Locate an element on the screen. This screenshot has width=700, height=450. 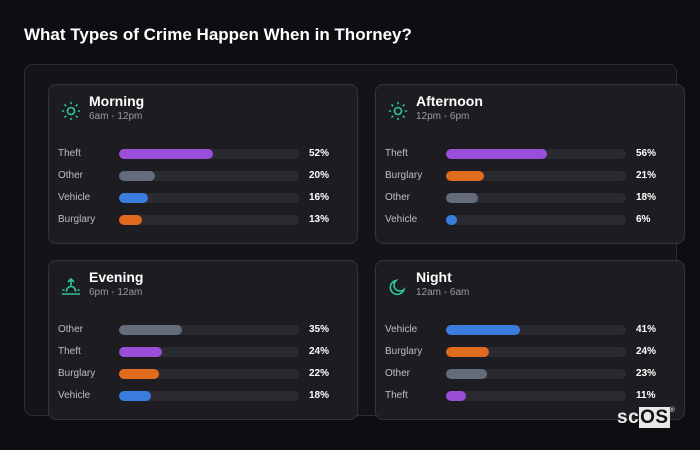
bar-row: Other 20% is located at coordinates (203, 176).